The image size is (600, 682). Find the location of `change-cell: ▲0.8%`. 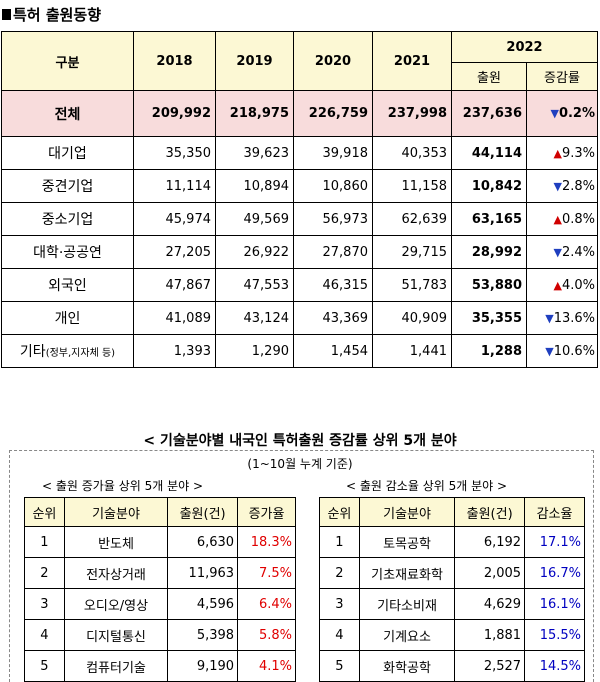

change-cell: ▲0.8% is located at coordinates (562, 219).